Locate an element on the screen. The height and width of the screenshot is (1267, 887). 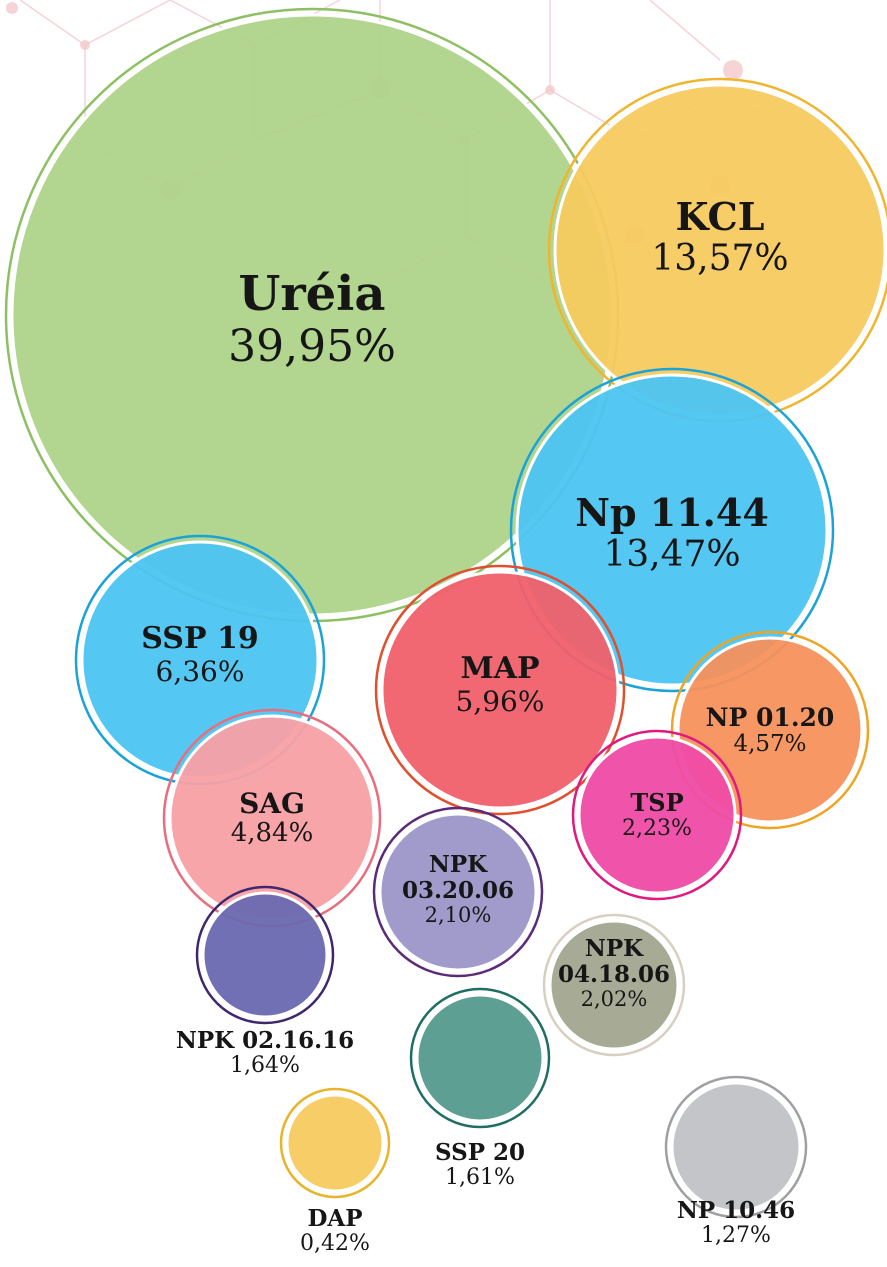
category-name: Np 11.44 is located at coordinates (672, 512).